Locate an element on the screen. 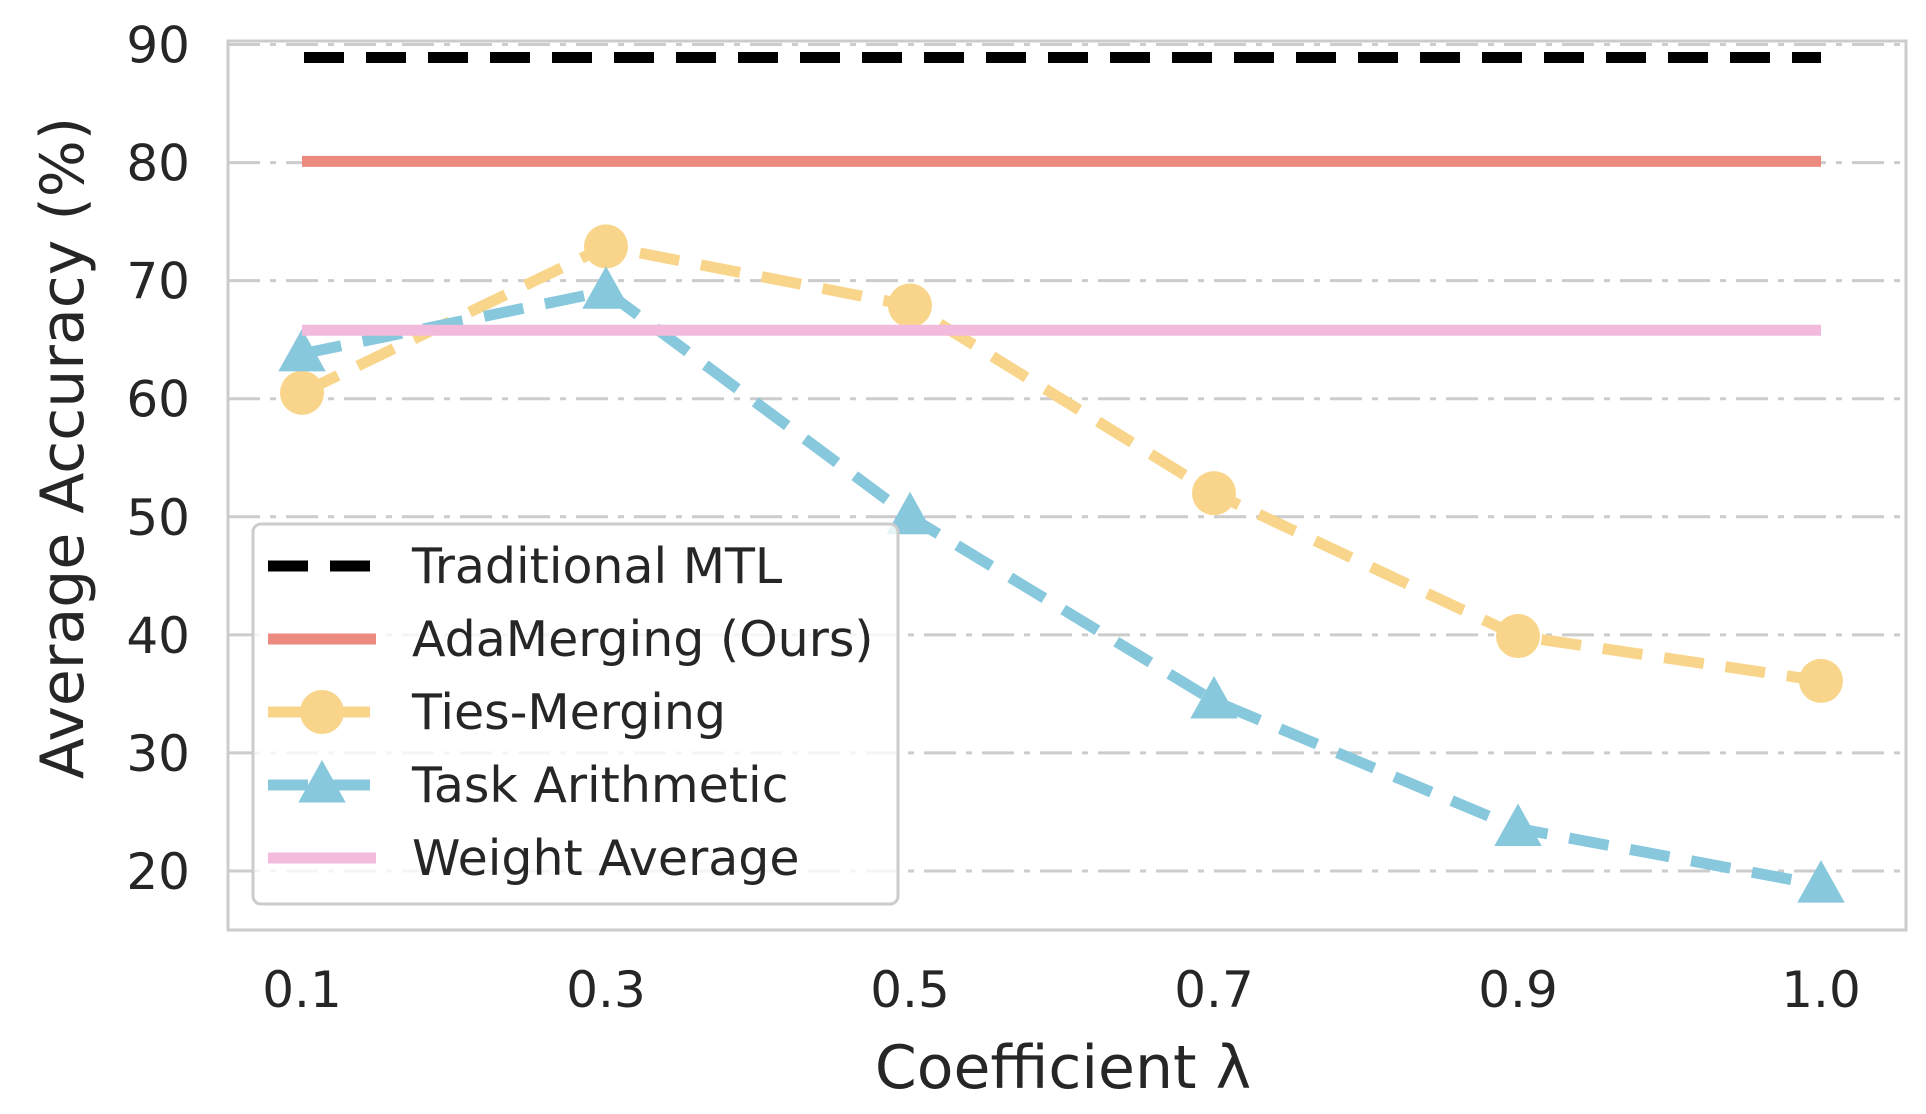 The image size is (1926, 1114). y-tick-label: 30 is located at coordinates (158, 754).